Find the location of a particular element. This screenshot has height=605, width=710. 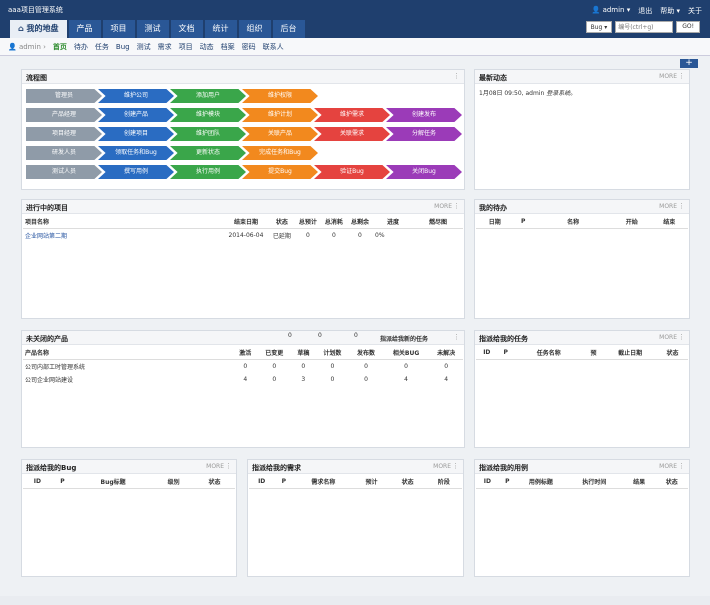

dynamic-entry-action: 登录系统 is located at coordinates (558, 93).